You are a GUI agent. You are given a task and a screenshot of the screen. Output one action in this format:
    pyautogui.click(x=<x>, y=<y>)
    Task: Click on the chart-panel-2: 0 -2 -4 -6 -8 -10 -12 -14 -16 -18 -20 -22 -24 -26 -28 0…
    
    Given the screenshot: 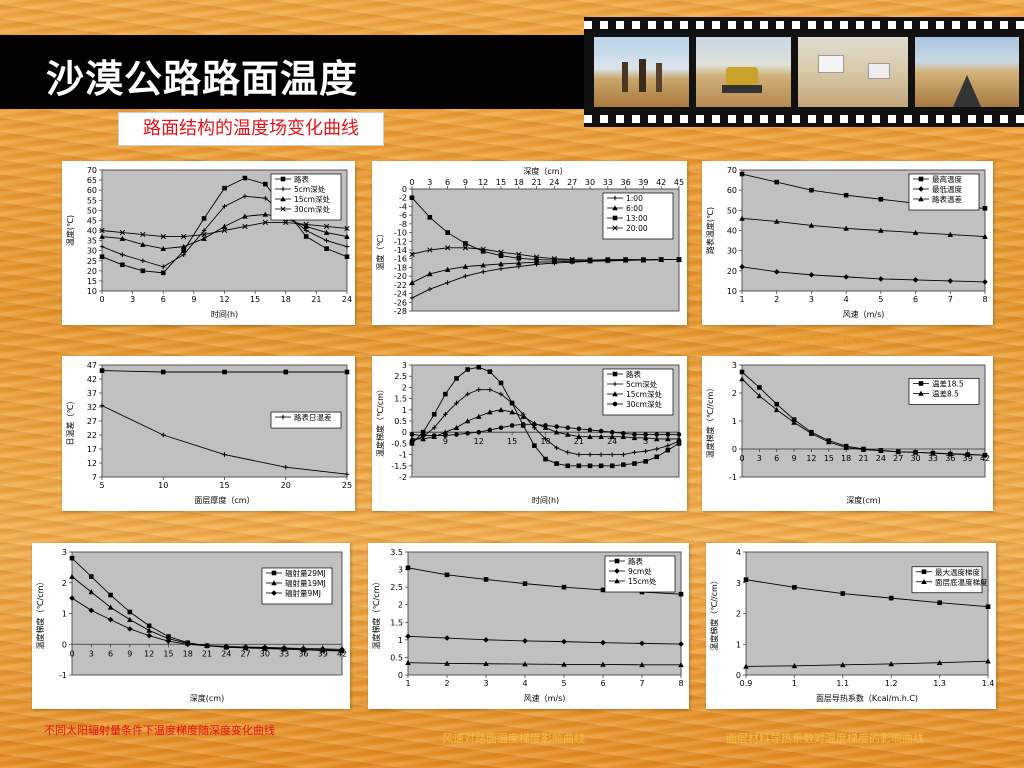 What is the action you would take?
    pyautogui.click(x=529, y=243)
    